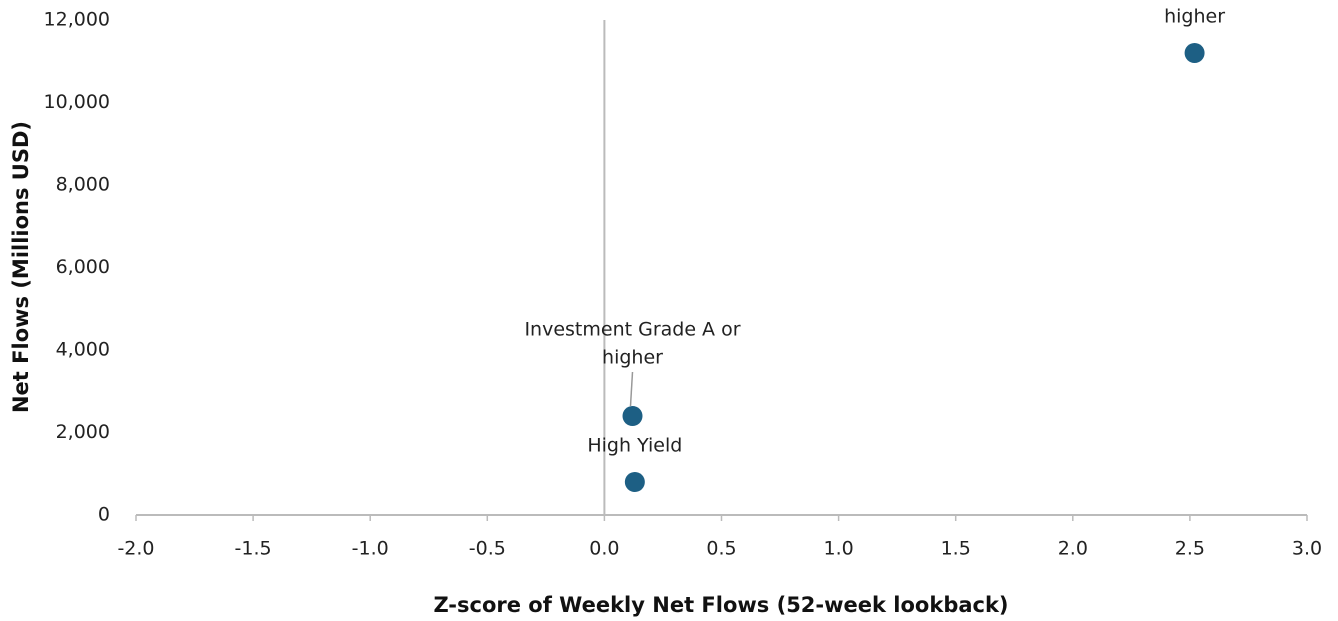 The width and height of the screenshot is (1338, 621). I want to click on x-tick-label: 2.0, so click(1073, 549).